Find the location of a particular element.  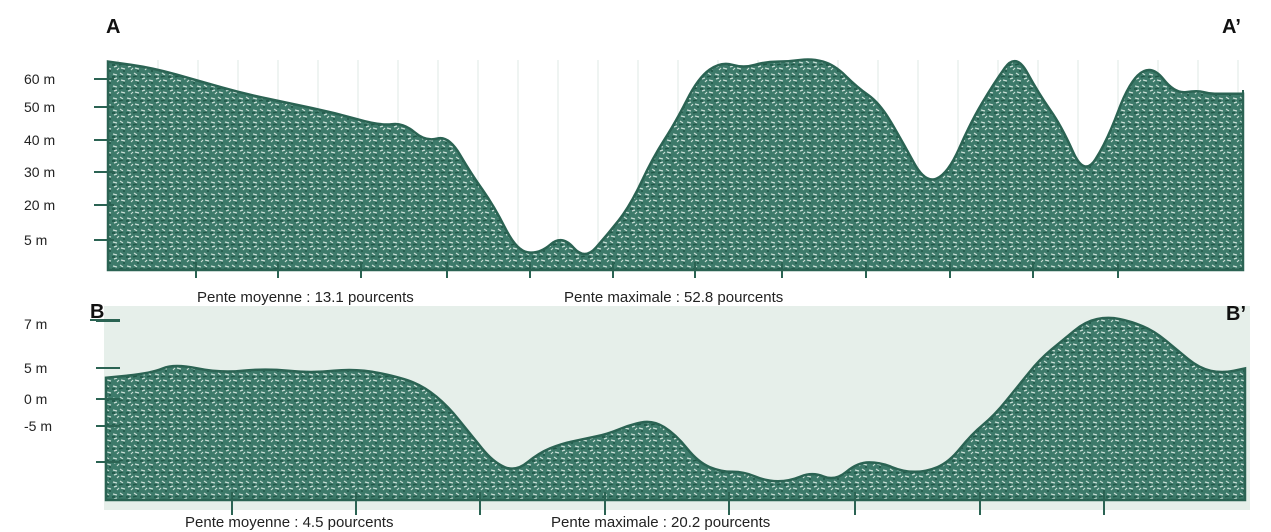

profile-a-y-tick-label: 20 m is located at coordinates (39, 205).